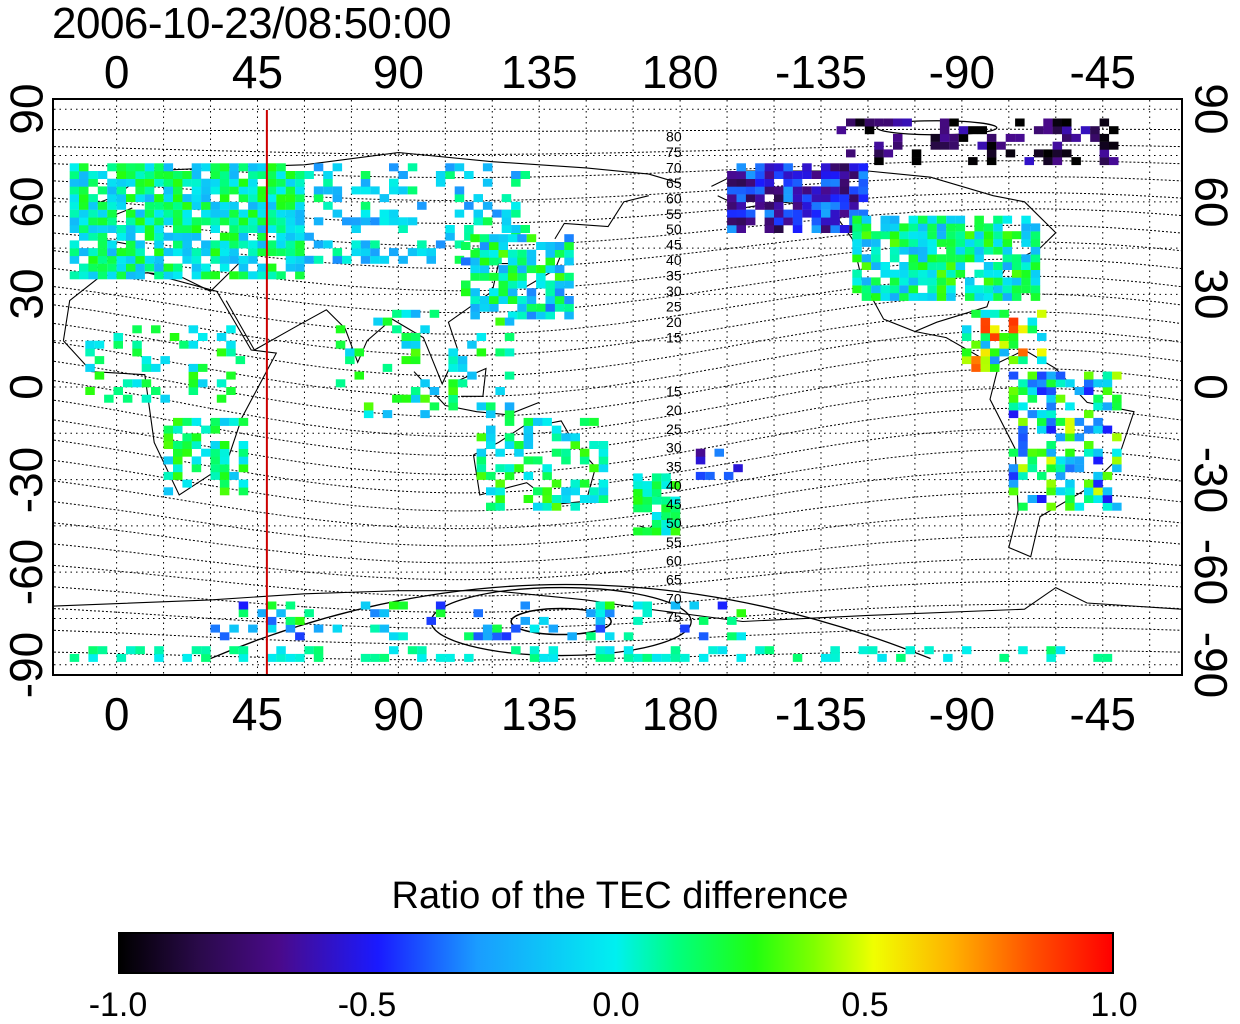  I want to click on top-longitude-tick: 45, so click(257, 72).